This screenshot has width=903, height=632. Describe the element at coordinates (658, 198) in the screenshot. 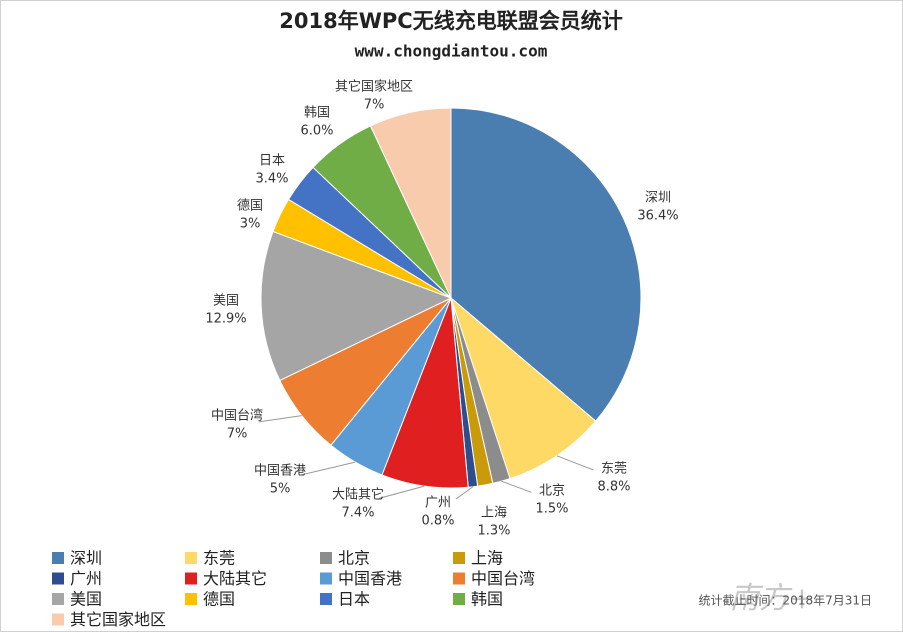

I see `slice-label: 深圳` at that location.